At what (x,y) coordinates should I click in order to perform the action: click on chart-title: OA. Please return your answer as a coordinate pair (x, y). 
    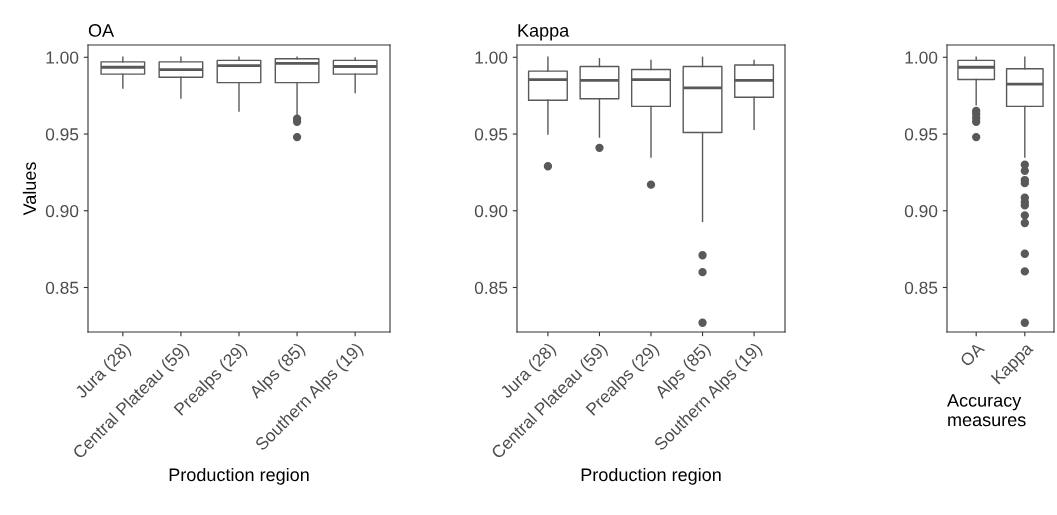
    Looking at the image, I should click on (101, 30).